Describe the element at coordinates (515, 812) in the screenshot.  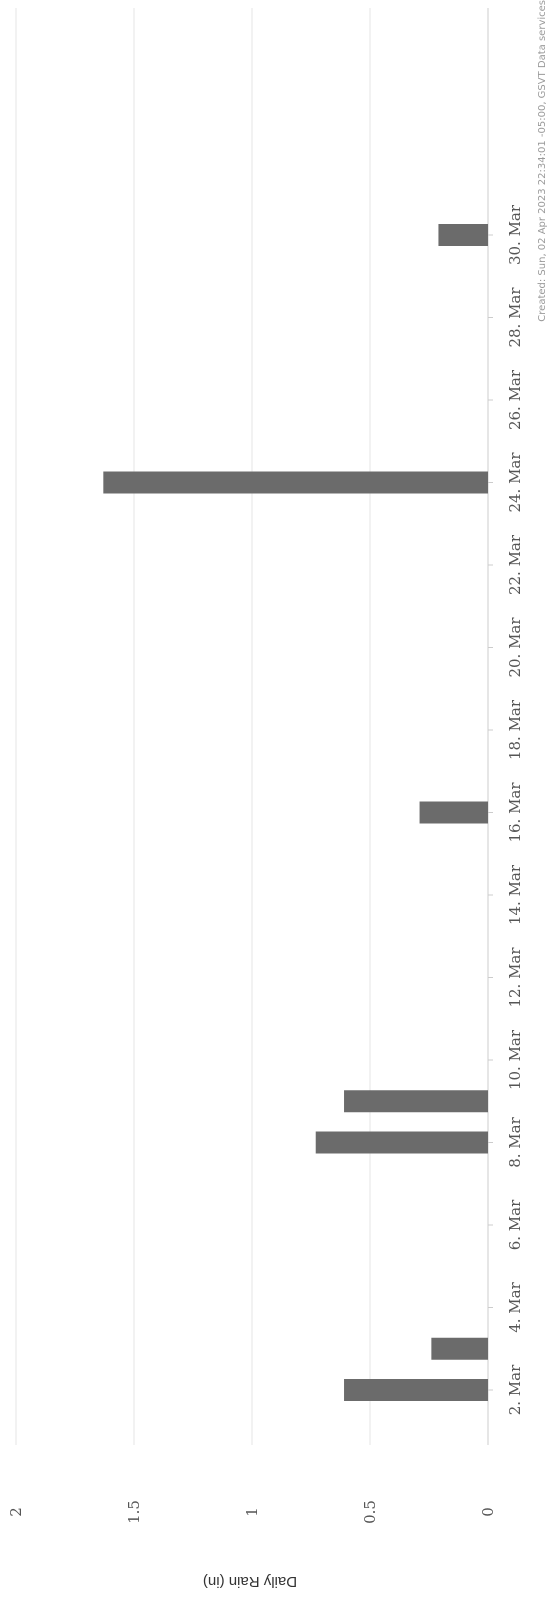
I see `x-tick-label: 16. Mar` at that location.